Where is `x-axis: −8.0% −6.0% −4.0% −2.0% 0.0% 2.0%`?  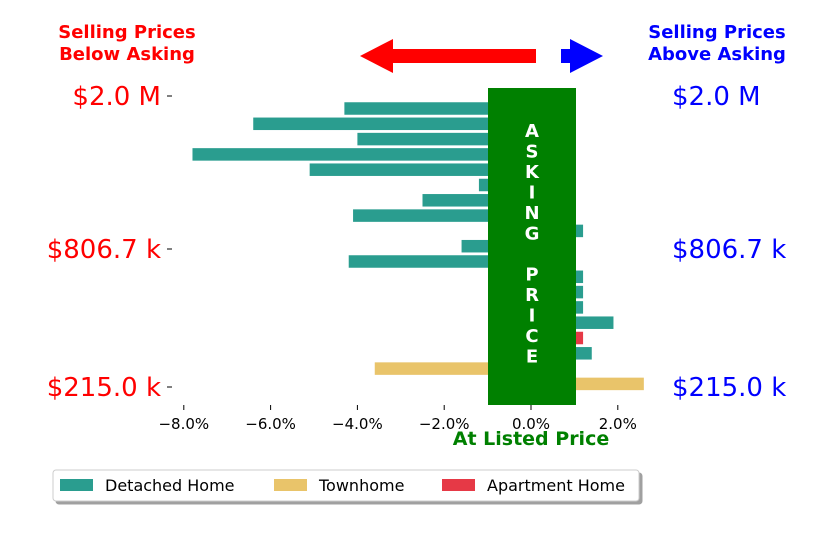
x-axis: −8.0% −6.0% −4.0% −2.0% 0.0% 2.0% is located at coordinates (397, 419).